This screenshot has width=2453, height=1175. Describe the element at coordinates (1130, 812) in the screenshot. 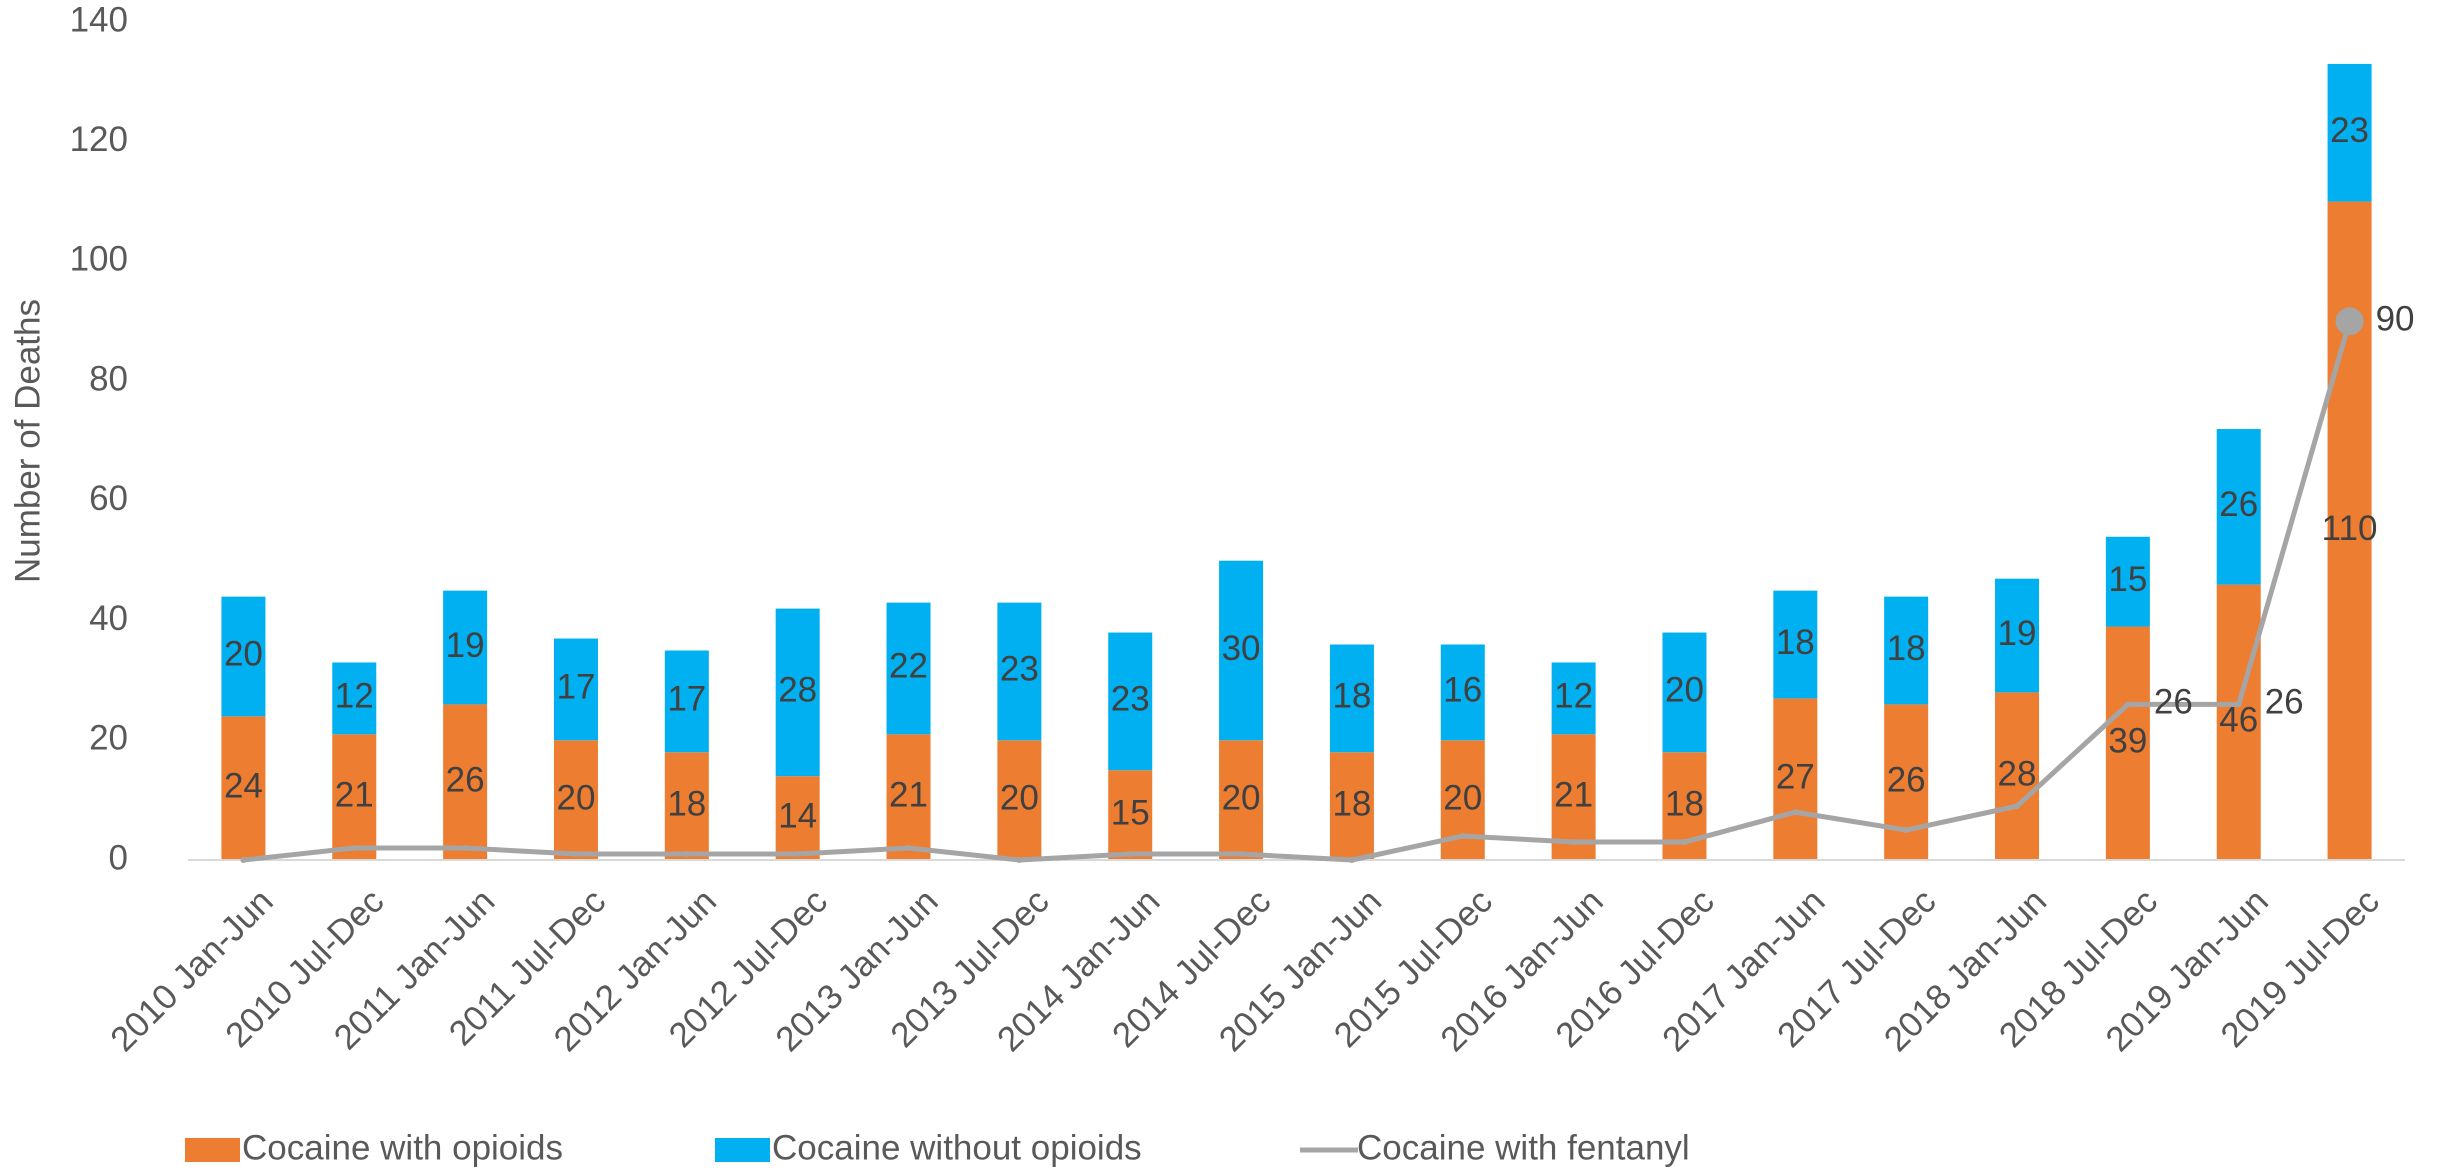

I see `bar-data-label-cocaine-with-opioids: 15` at that location.